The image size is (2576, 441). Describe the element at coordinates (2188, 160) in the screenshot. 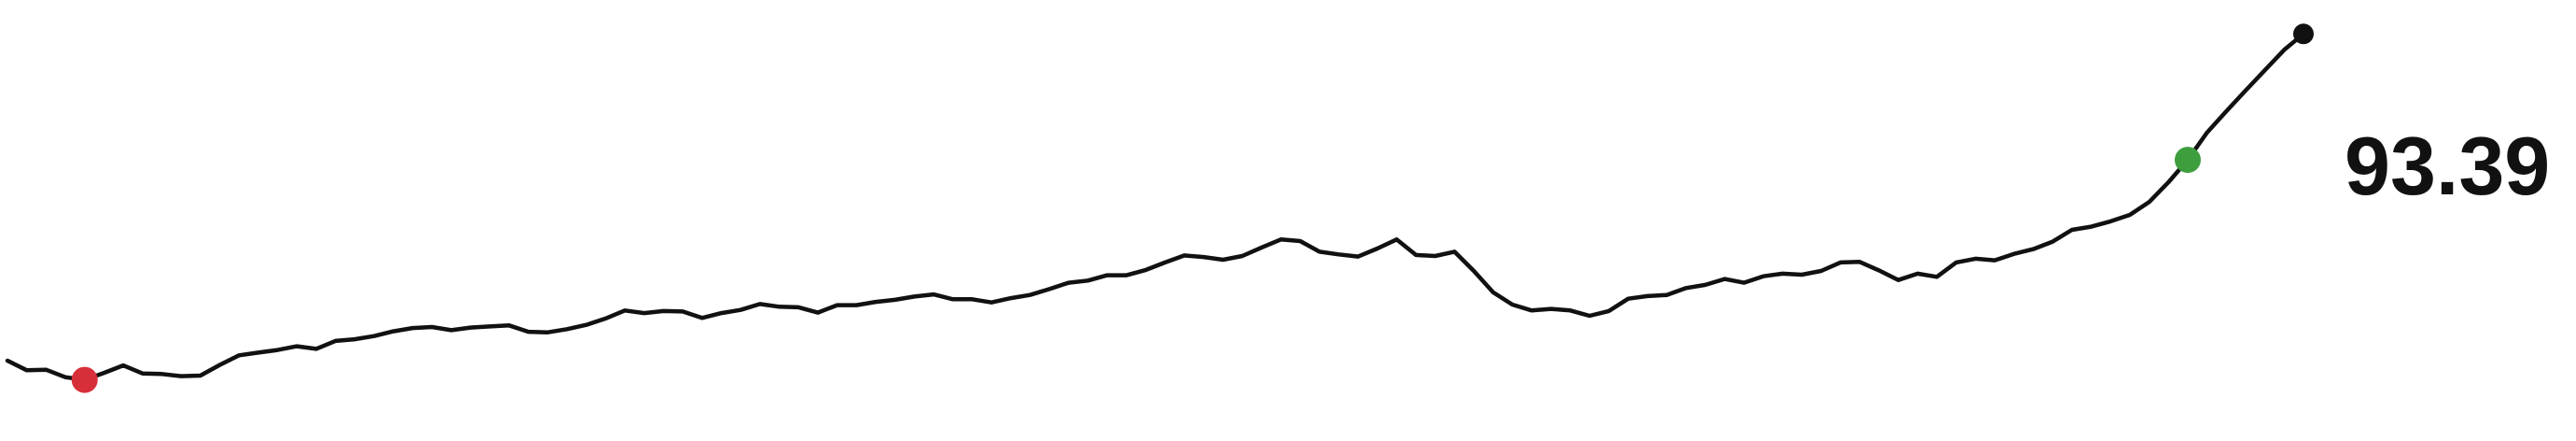

I see `max-point-marker` at that location.